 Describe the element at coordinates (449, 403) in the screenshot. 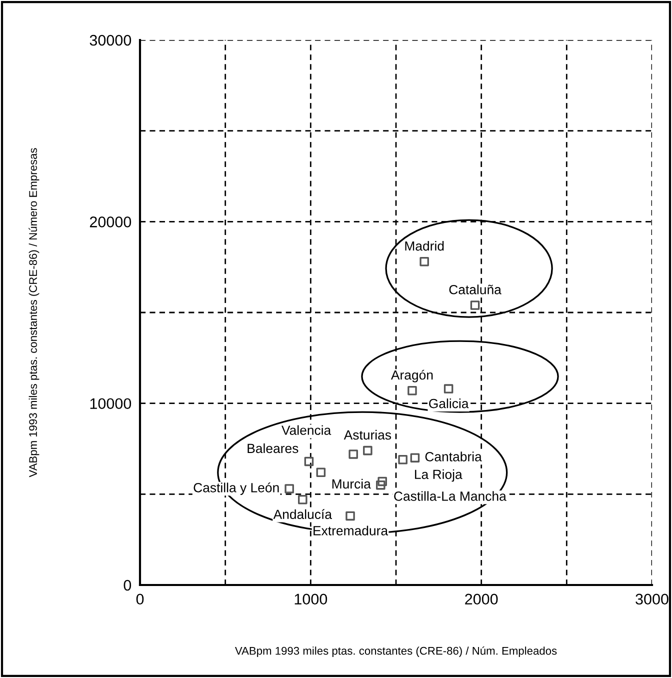

I see `annotation: Galicia` at that location.